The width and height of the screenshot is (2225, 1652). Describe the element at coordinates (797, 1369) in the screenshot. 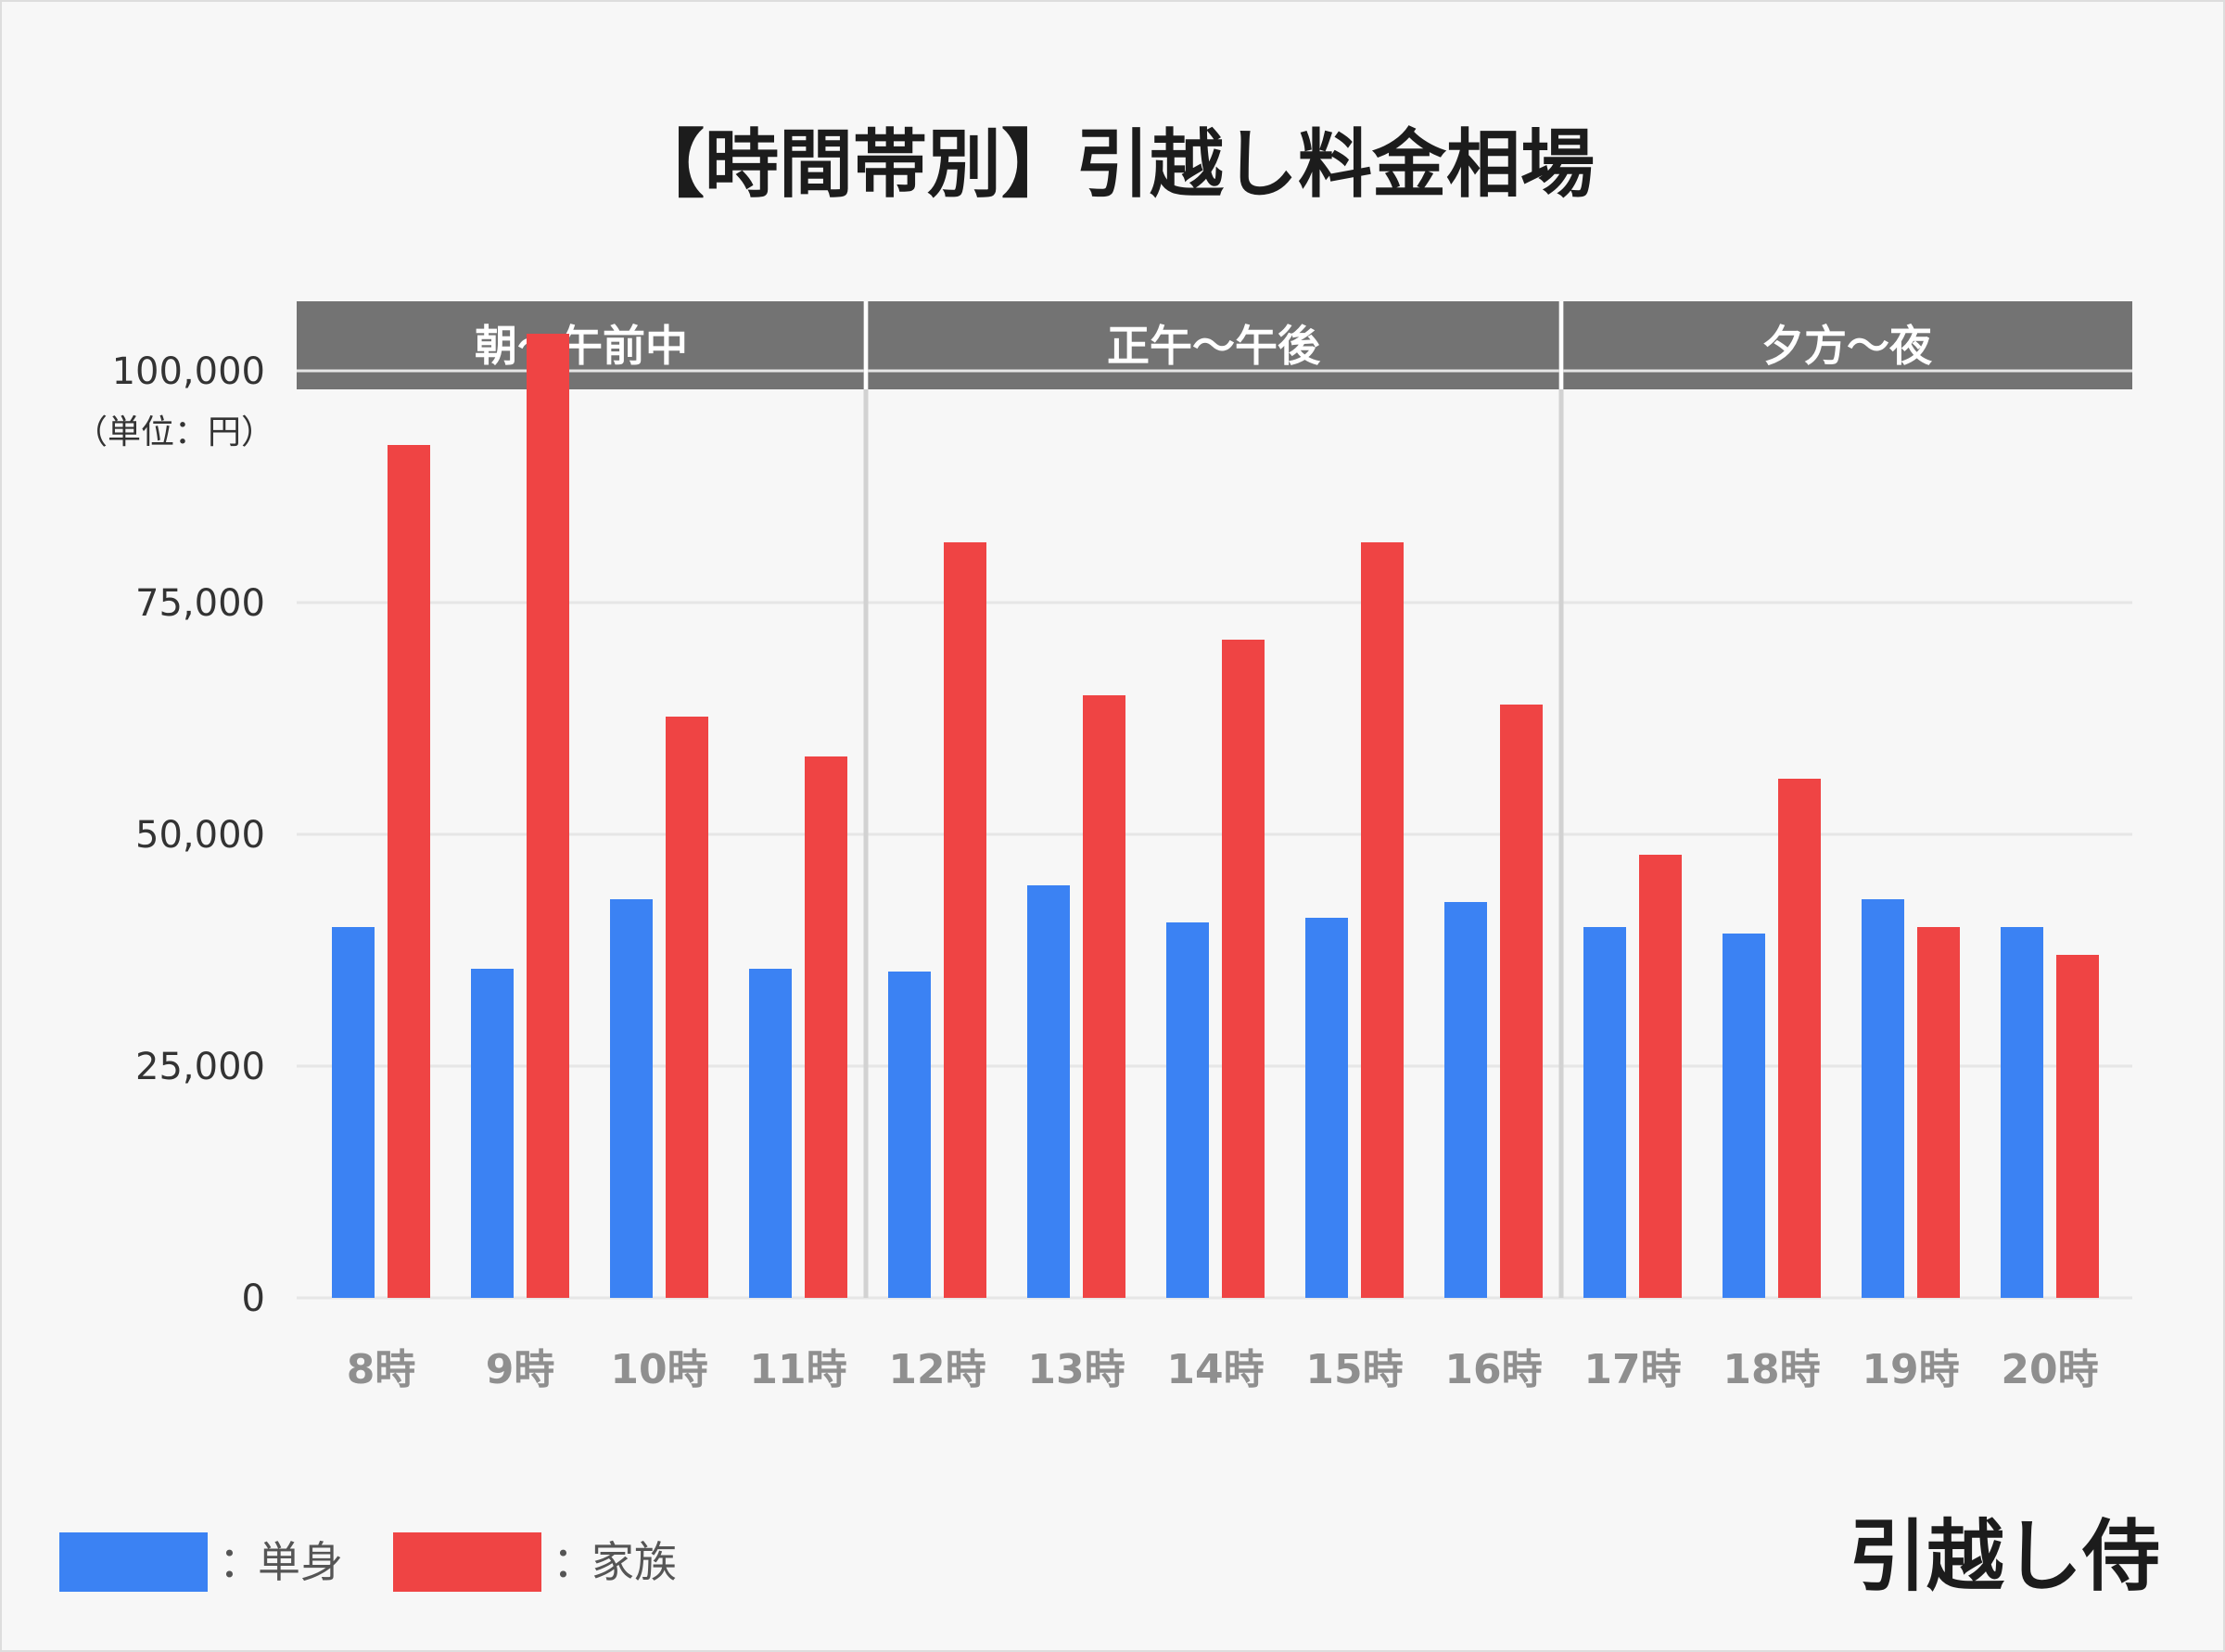

I see `x-tick-label: 11時` at that location.